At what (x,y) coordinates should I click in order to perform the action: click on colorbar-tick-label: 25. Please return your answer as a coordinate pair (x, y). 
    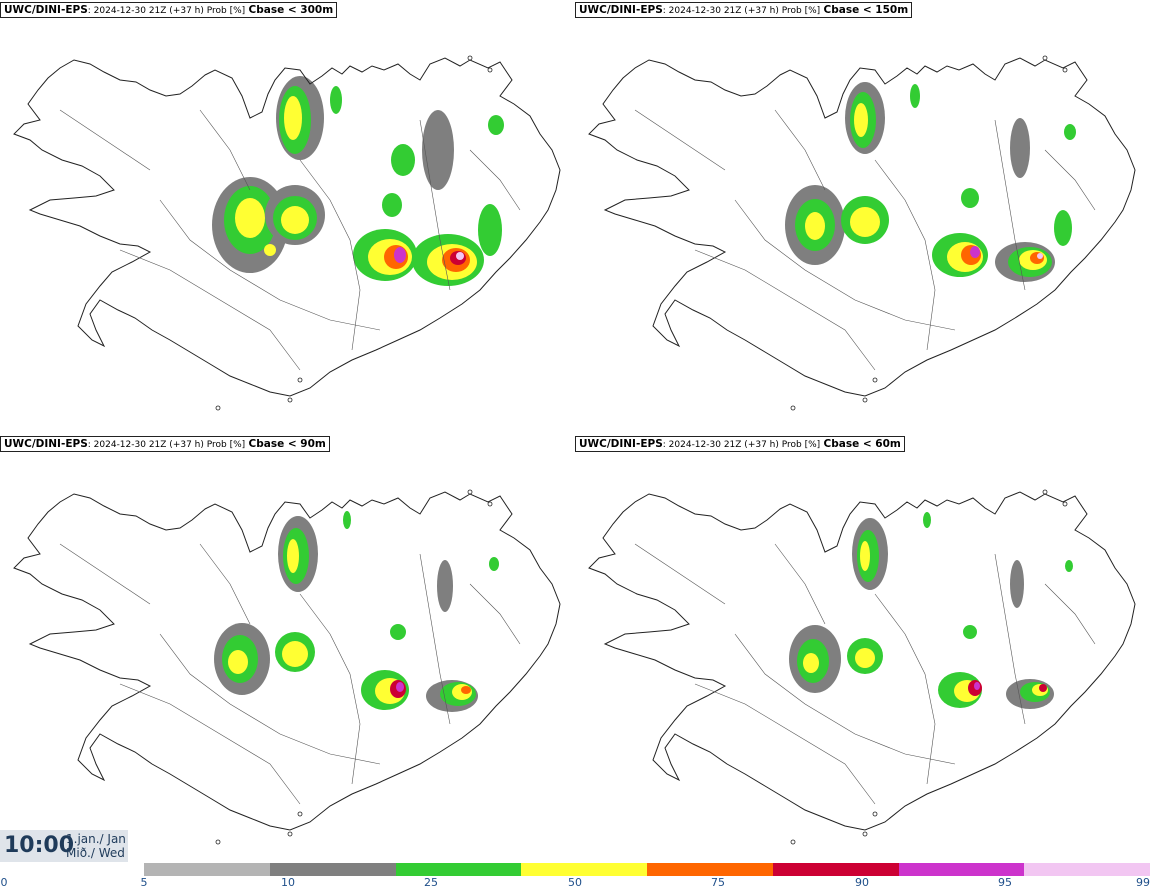
    Looking at the image, I should click on (431, 882).